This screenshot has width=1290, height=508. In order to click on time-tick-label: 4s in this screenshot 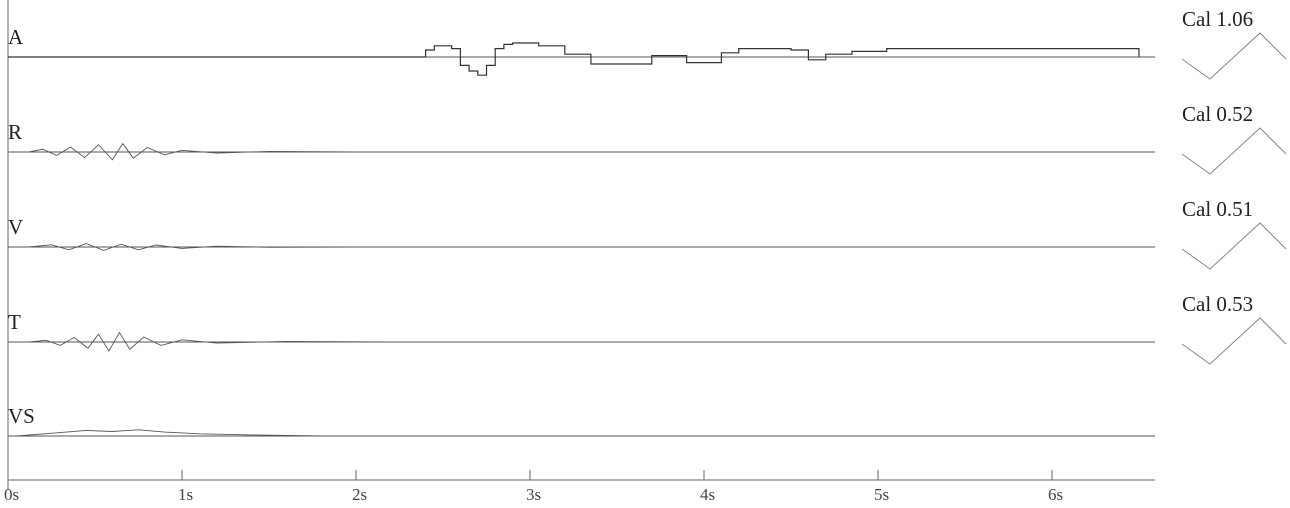, I will do `click(707, 494)`.